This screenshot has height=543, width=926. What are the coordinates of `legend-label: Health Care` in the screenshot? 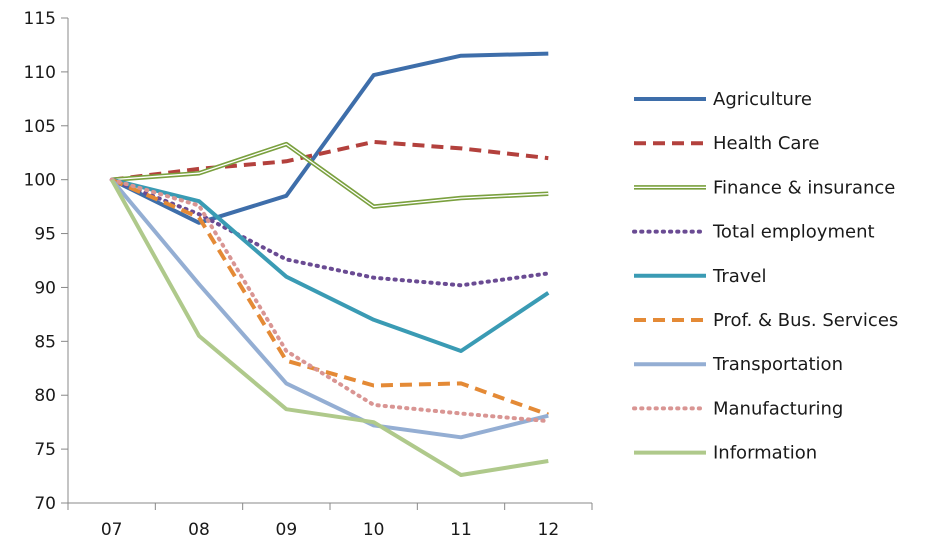 It's located at (766, 143).